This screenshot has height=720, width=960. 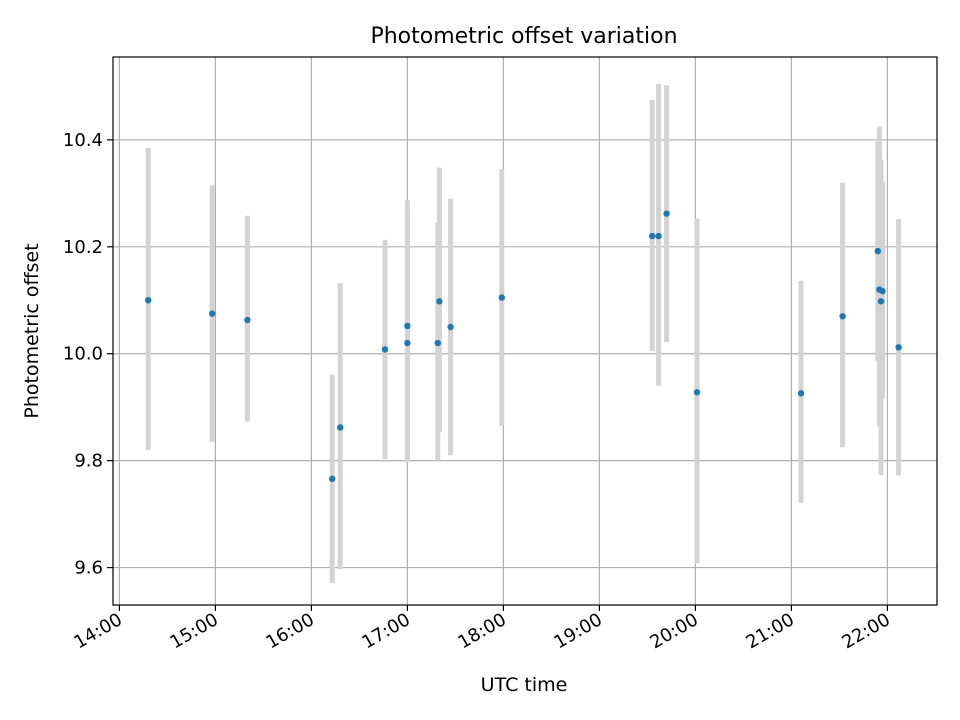 What do you see at coordinates (88, 568) in the screenshot?
I see `y-tick-label: 9.6` at bounding box center [88, 568].